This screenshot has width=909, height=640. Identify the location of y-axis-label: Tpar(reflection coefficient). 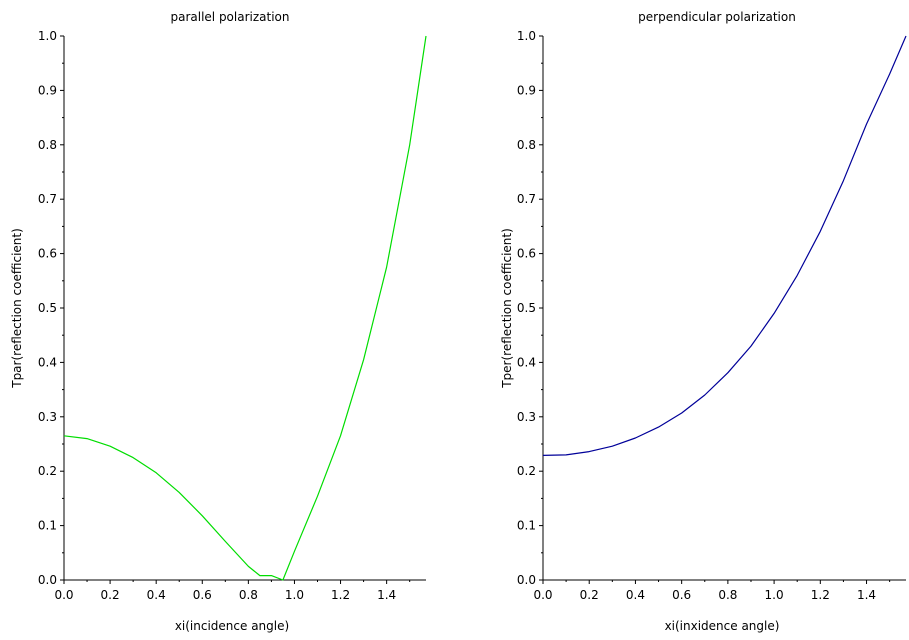
(17, 308).